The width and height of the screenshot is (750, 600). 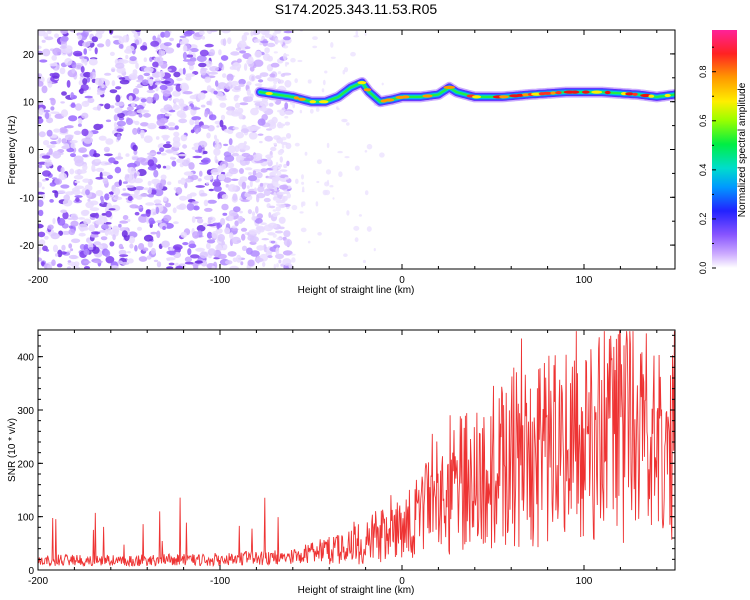 What do you see at coordinates (356, 9) in the screenshot?
I see `chart-title: S174.2025.343.11.53.R05` at bounding box center [356, 9].